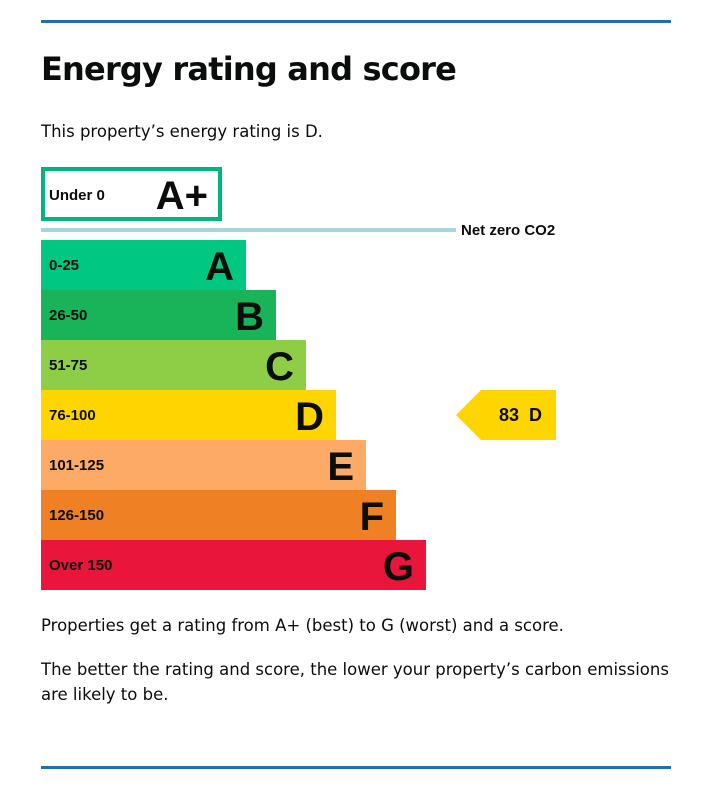 The height and width of the screenshot is (787, 711). What do you see at coordinates (158, 315) in the screenshot?
I see `band-b-bar` at bounding box center [158, 315].